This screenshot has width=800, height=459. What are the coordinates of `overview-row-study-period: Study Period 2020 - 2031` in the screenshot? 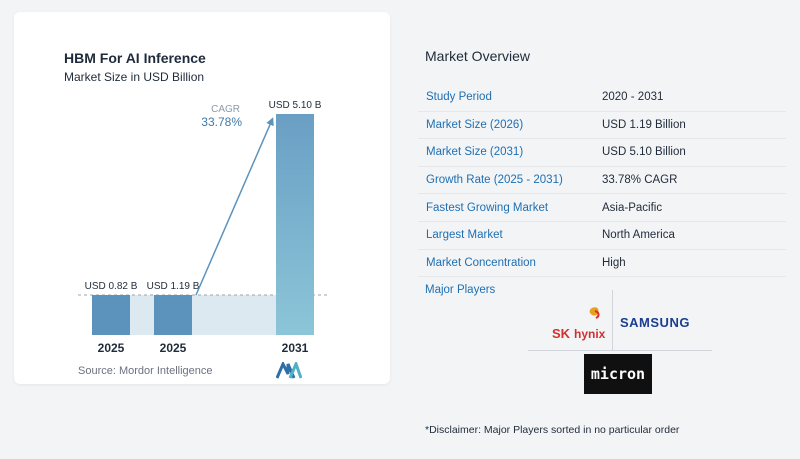 It's located at (602, 98).